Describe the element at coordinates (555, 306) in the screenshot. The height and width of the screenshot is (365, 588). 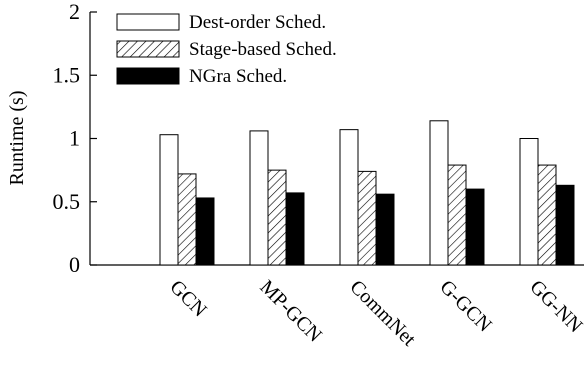
I see `x-category-label: GG-NN` at that location.